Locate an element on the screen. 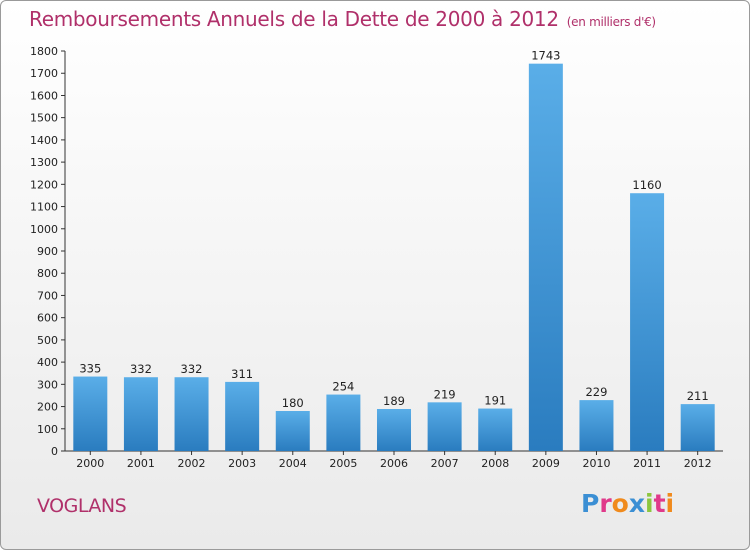 This screenshot has width=750, height=550. y-tick-label: 100 is located at coordinates (47, 429).